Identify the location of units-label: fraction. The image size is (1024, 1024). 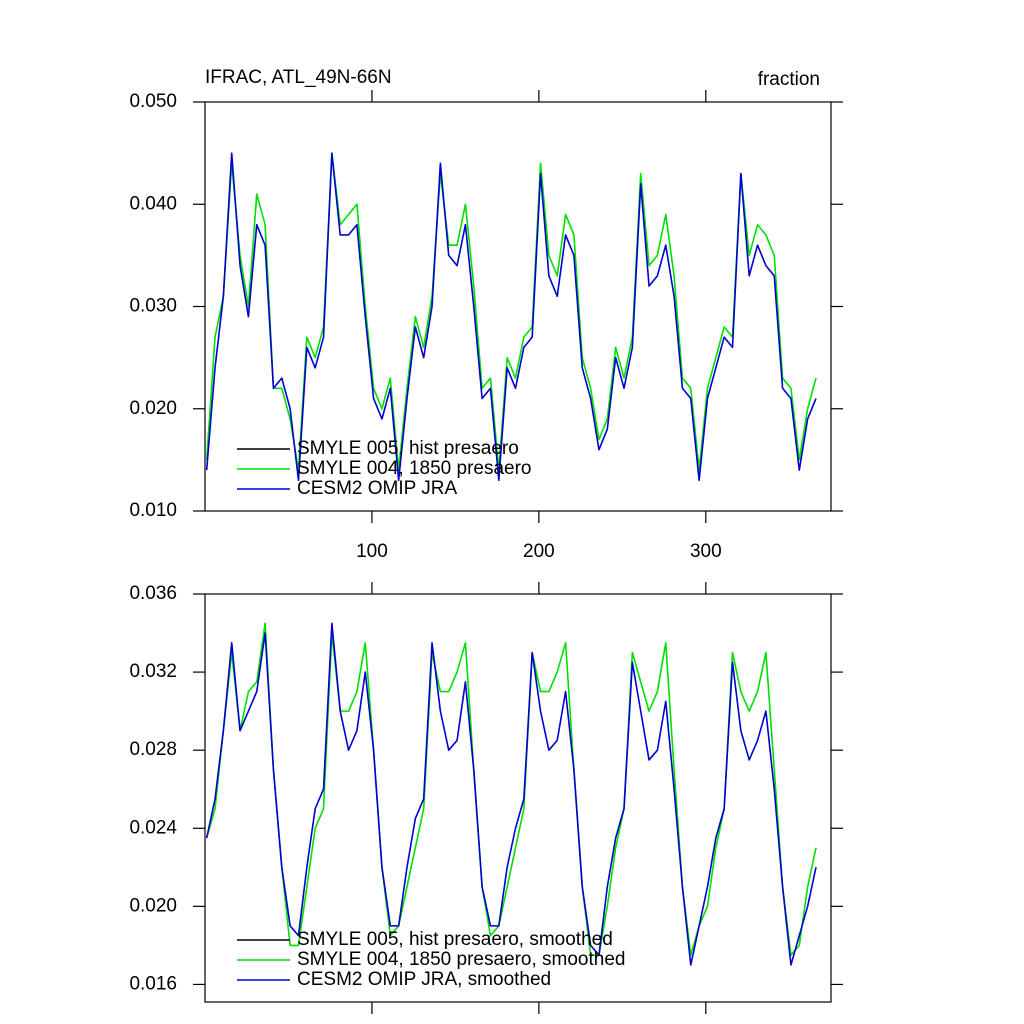
(789, 79).